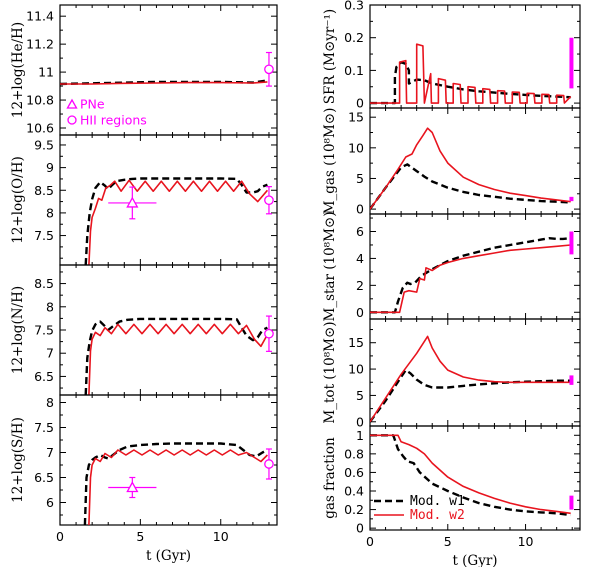 This screenshot has height=567, width=589. I want to click on y-tick-label: 4, so click(360, 258).